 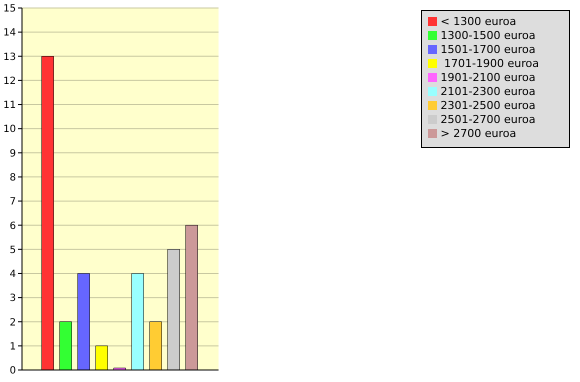 I want to click on legend-label: 1701-1900 euroa, so click(x=491, y=63).